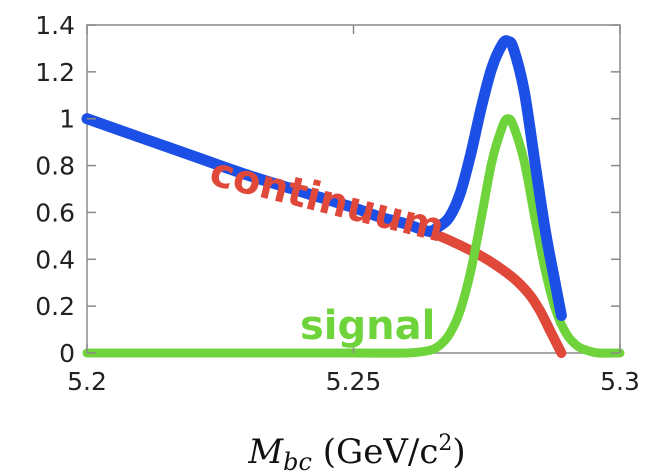 This screenshot has width=651, height=475. I want to click on x-tick-label: 5.3, so click(620, 381).